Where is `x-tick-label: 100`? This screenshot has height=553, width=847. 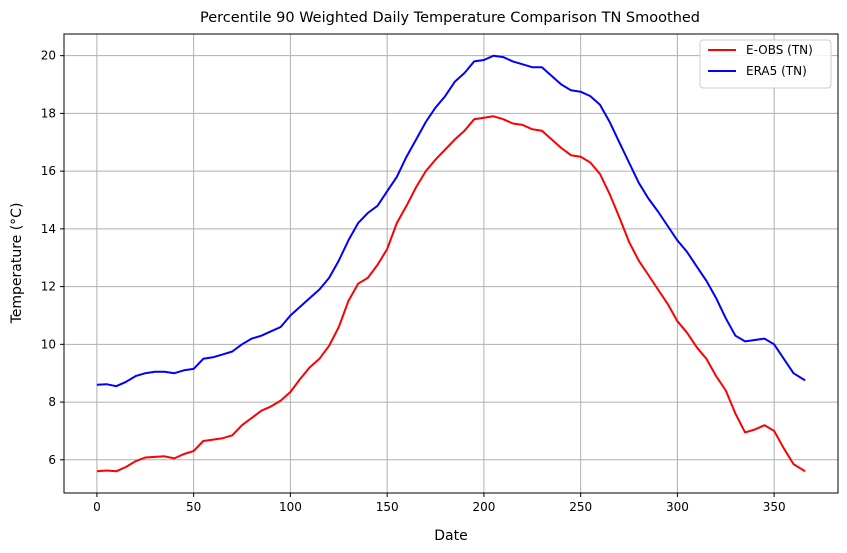 x-tick-label: 100 is located at coordinates (290, 507).